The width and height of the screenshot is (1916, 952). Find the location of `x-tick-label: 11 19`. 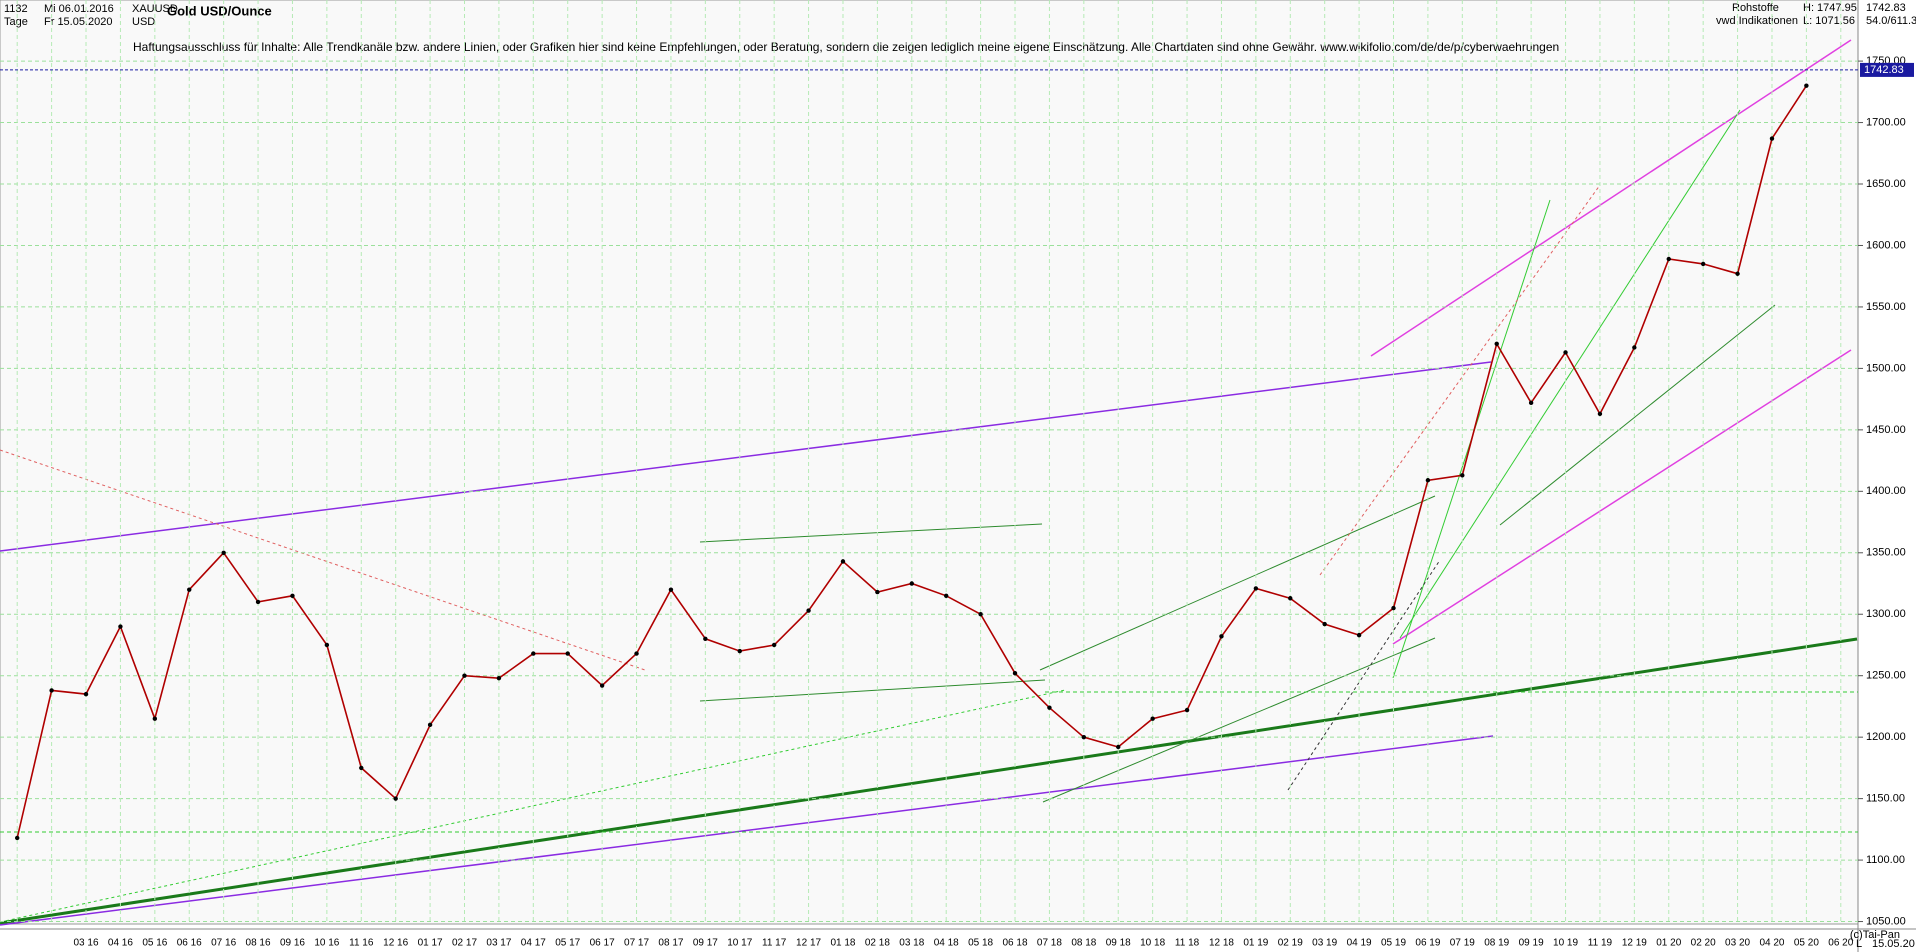

x-tick-label: 11 19 is located at coordinates (1600, 943).